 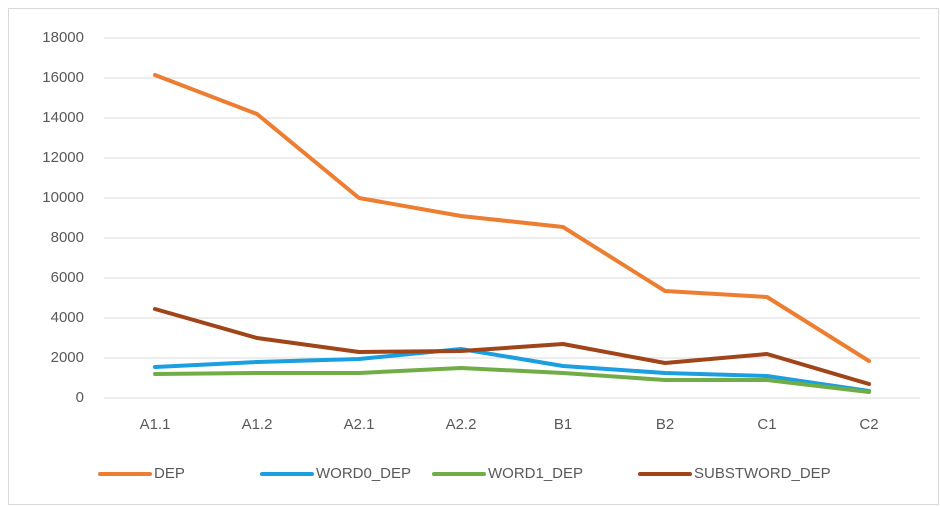 What do you see at coordinates (67, 317) in the screenshot?
I see `y-tick-label: 4000` at bounding box center [67, 317].